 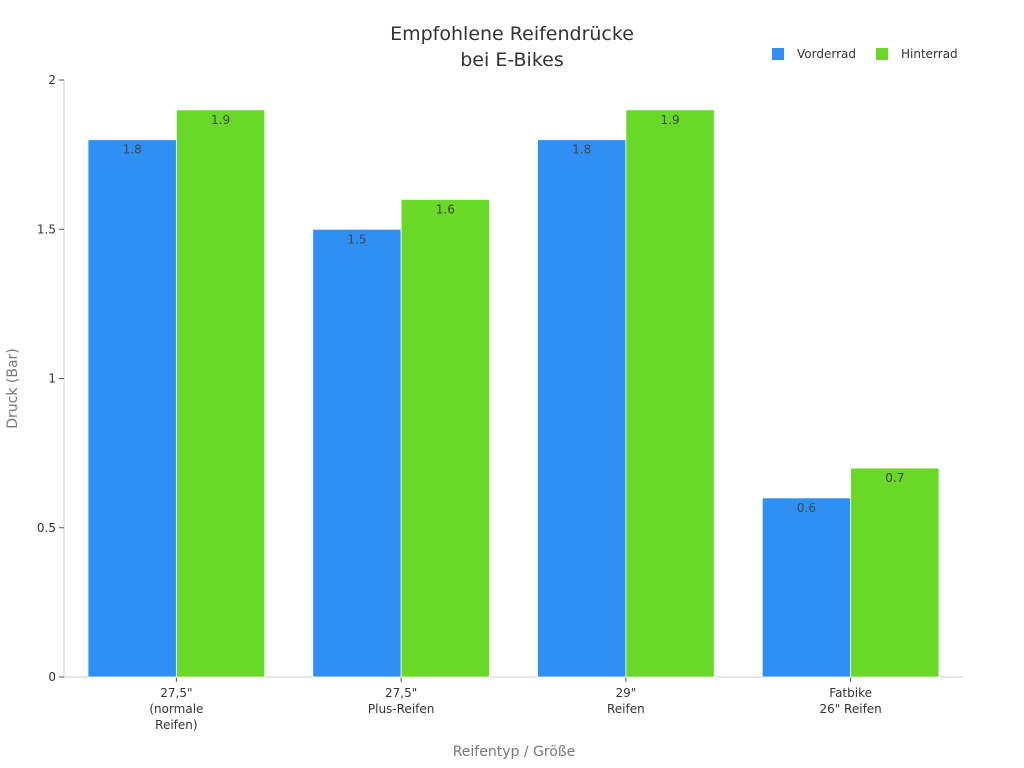 What do you see at coordinates (850, 701) in the screenshot?
I see `x-tick-label: Fatbike 26" Reifen` at bounding box center [850, 701].